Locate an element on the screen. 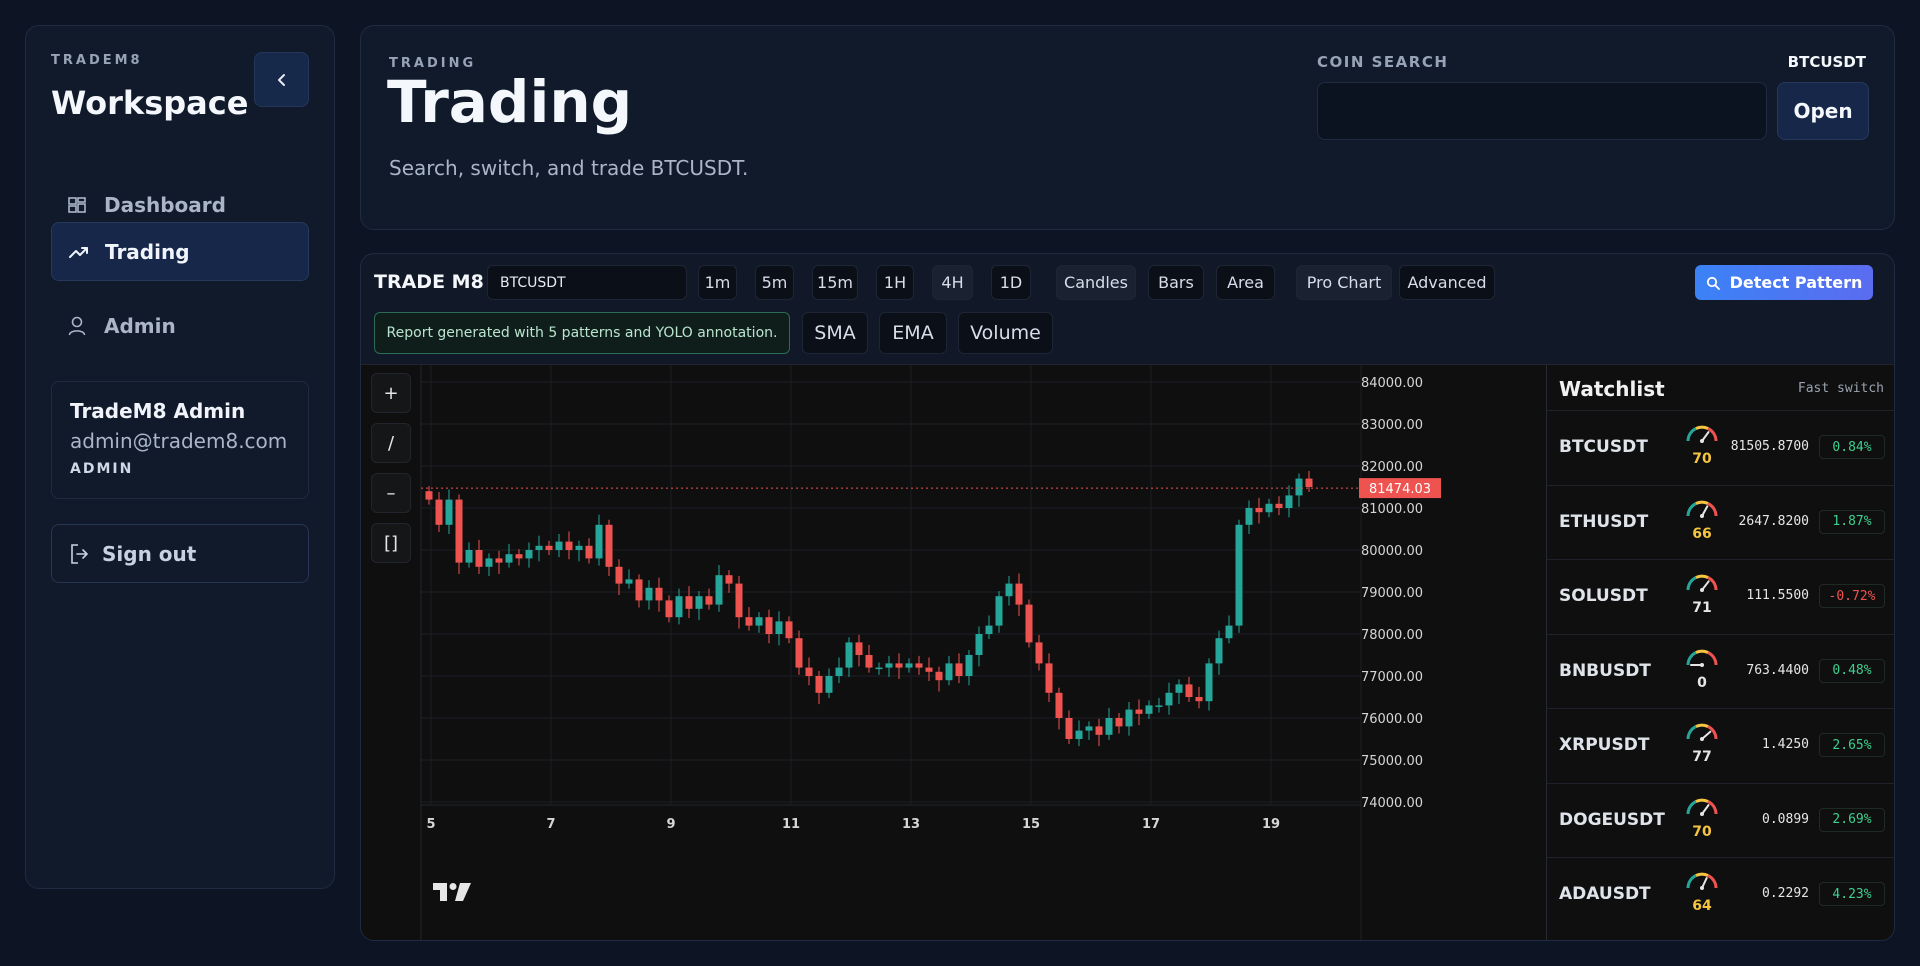 The height and width of the screenshot is (966, 1920). interval-4h-button: 4H is located at coordinates (952, 282).